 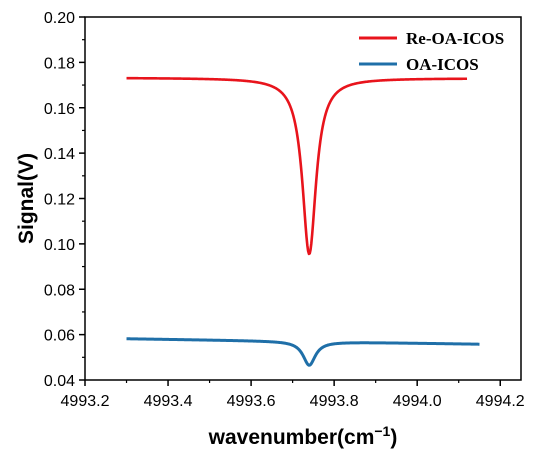 I want to click on series-line-oa-icos, so click(x=303, y=352).